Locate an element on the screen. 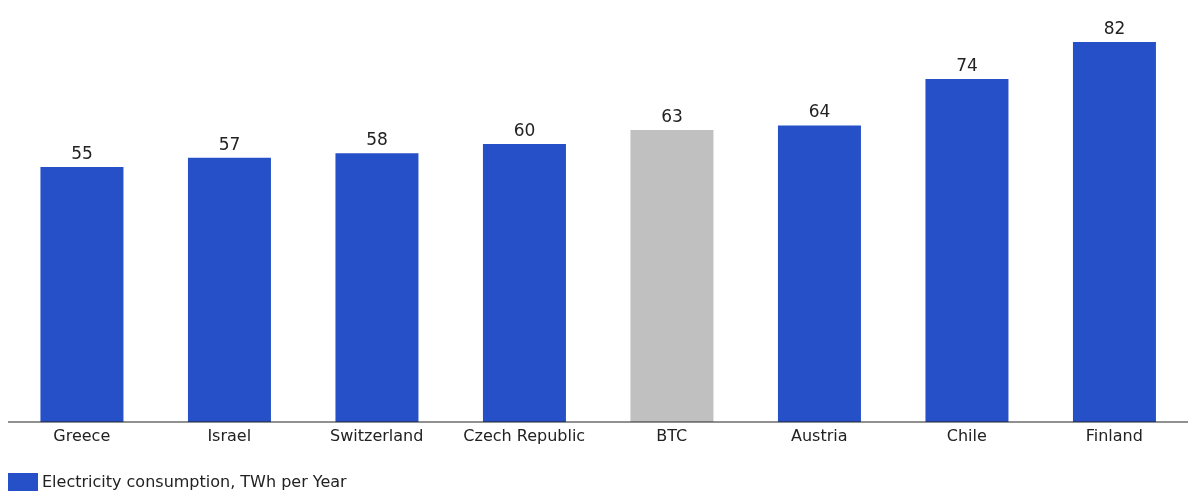  x-tick-label: Chile is located at coordinates (966, 436).